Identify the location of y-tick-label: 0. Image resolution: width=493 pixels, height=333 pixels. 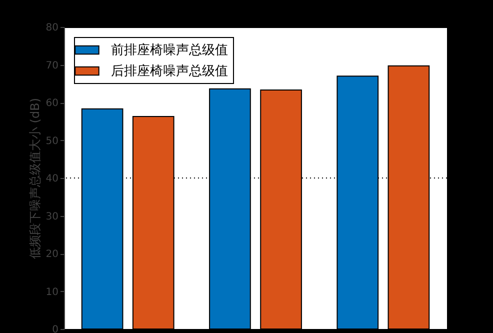
(55, 328).